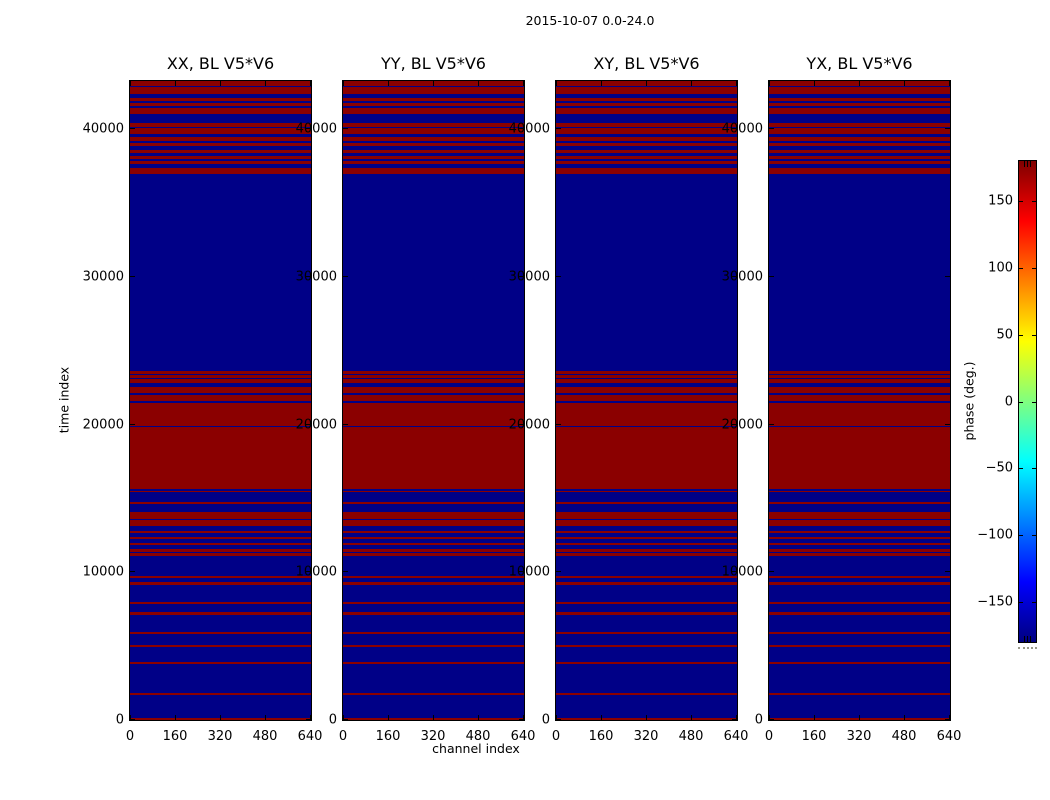  I want to click on panel-title: YY, BL V5*V6, so click(433, 63).